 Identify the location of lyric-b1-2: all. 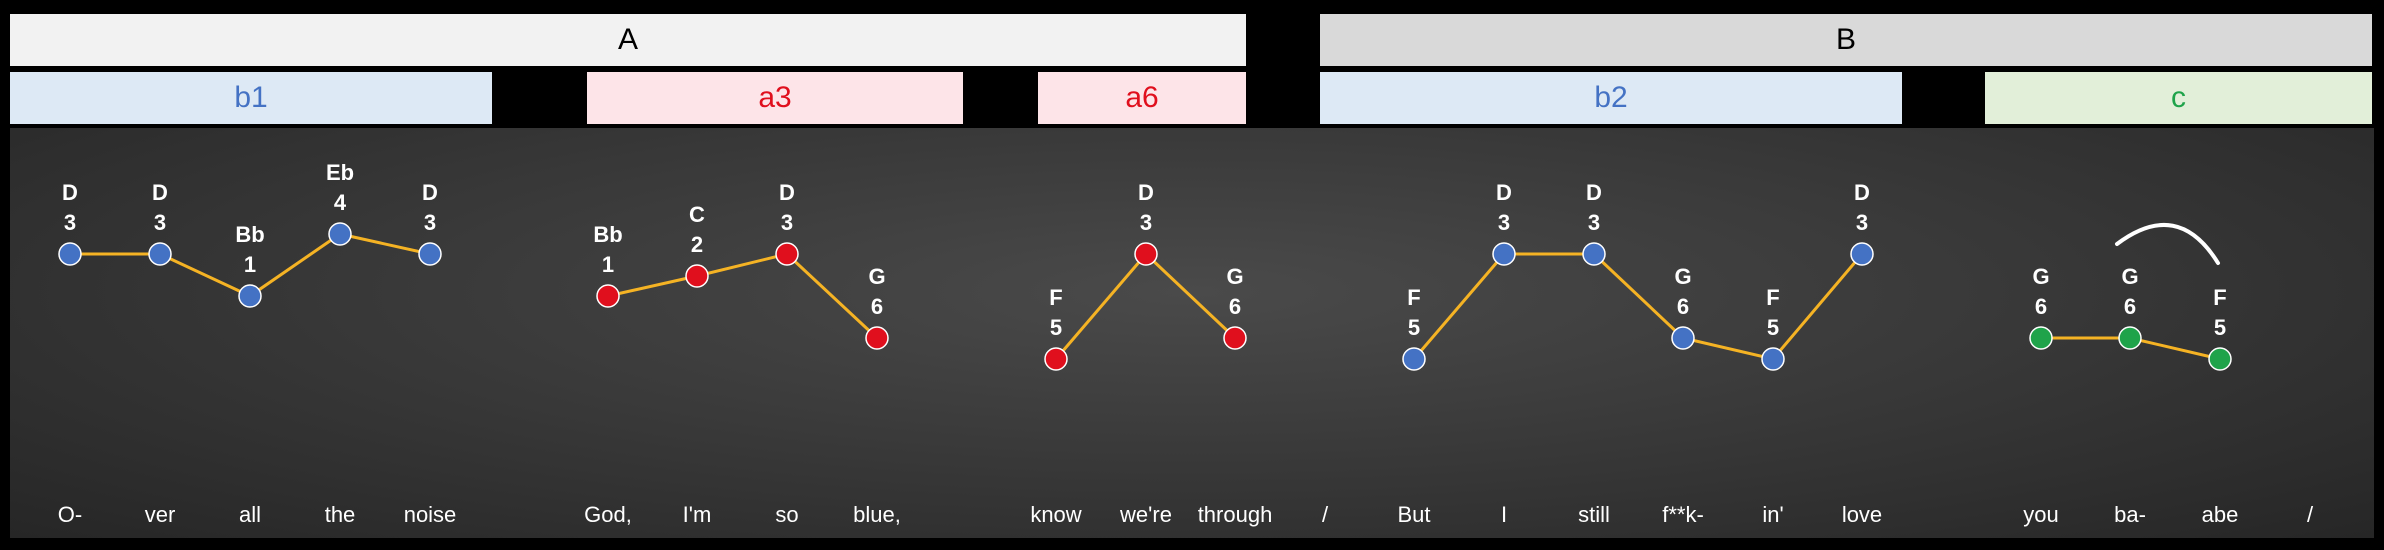
(250, 514).